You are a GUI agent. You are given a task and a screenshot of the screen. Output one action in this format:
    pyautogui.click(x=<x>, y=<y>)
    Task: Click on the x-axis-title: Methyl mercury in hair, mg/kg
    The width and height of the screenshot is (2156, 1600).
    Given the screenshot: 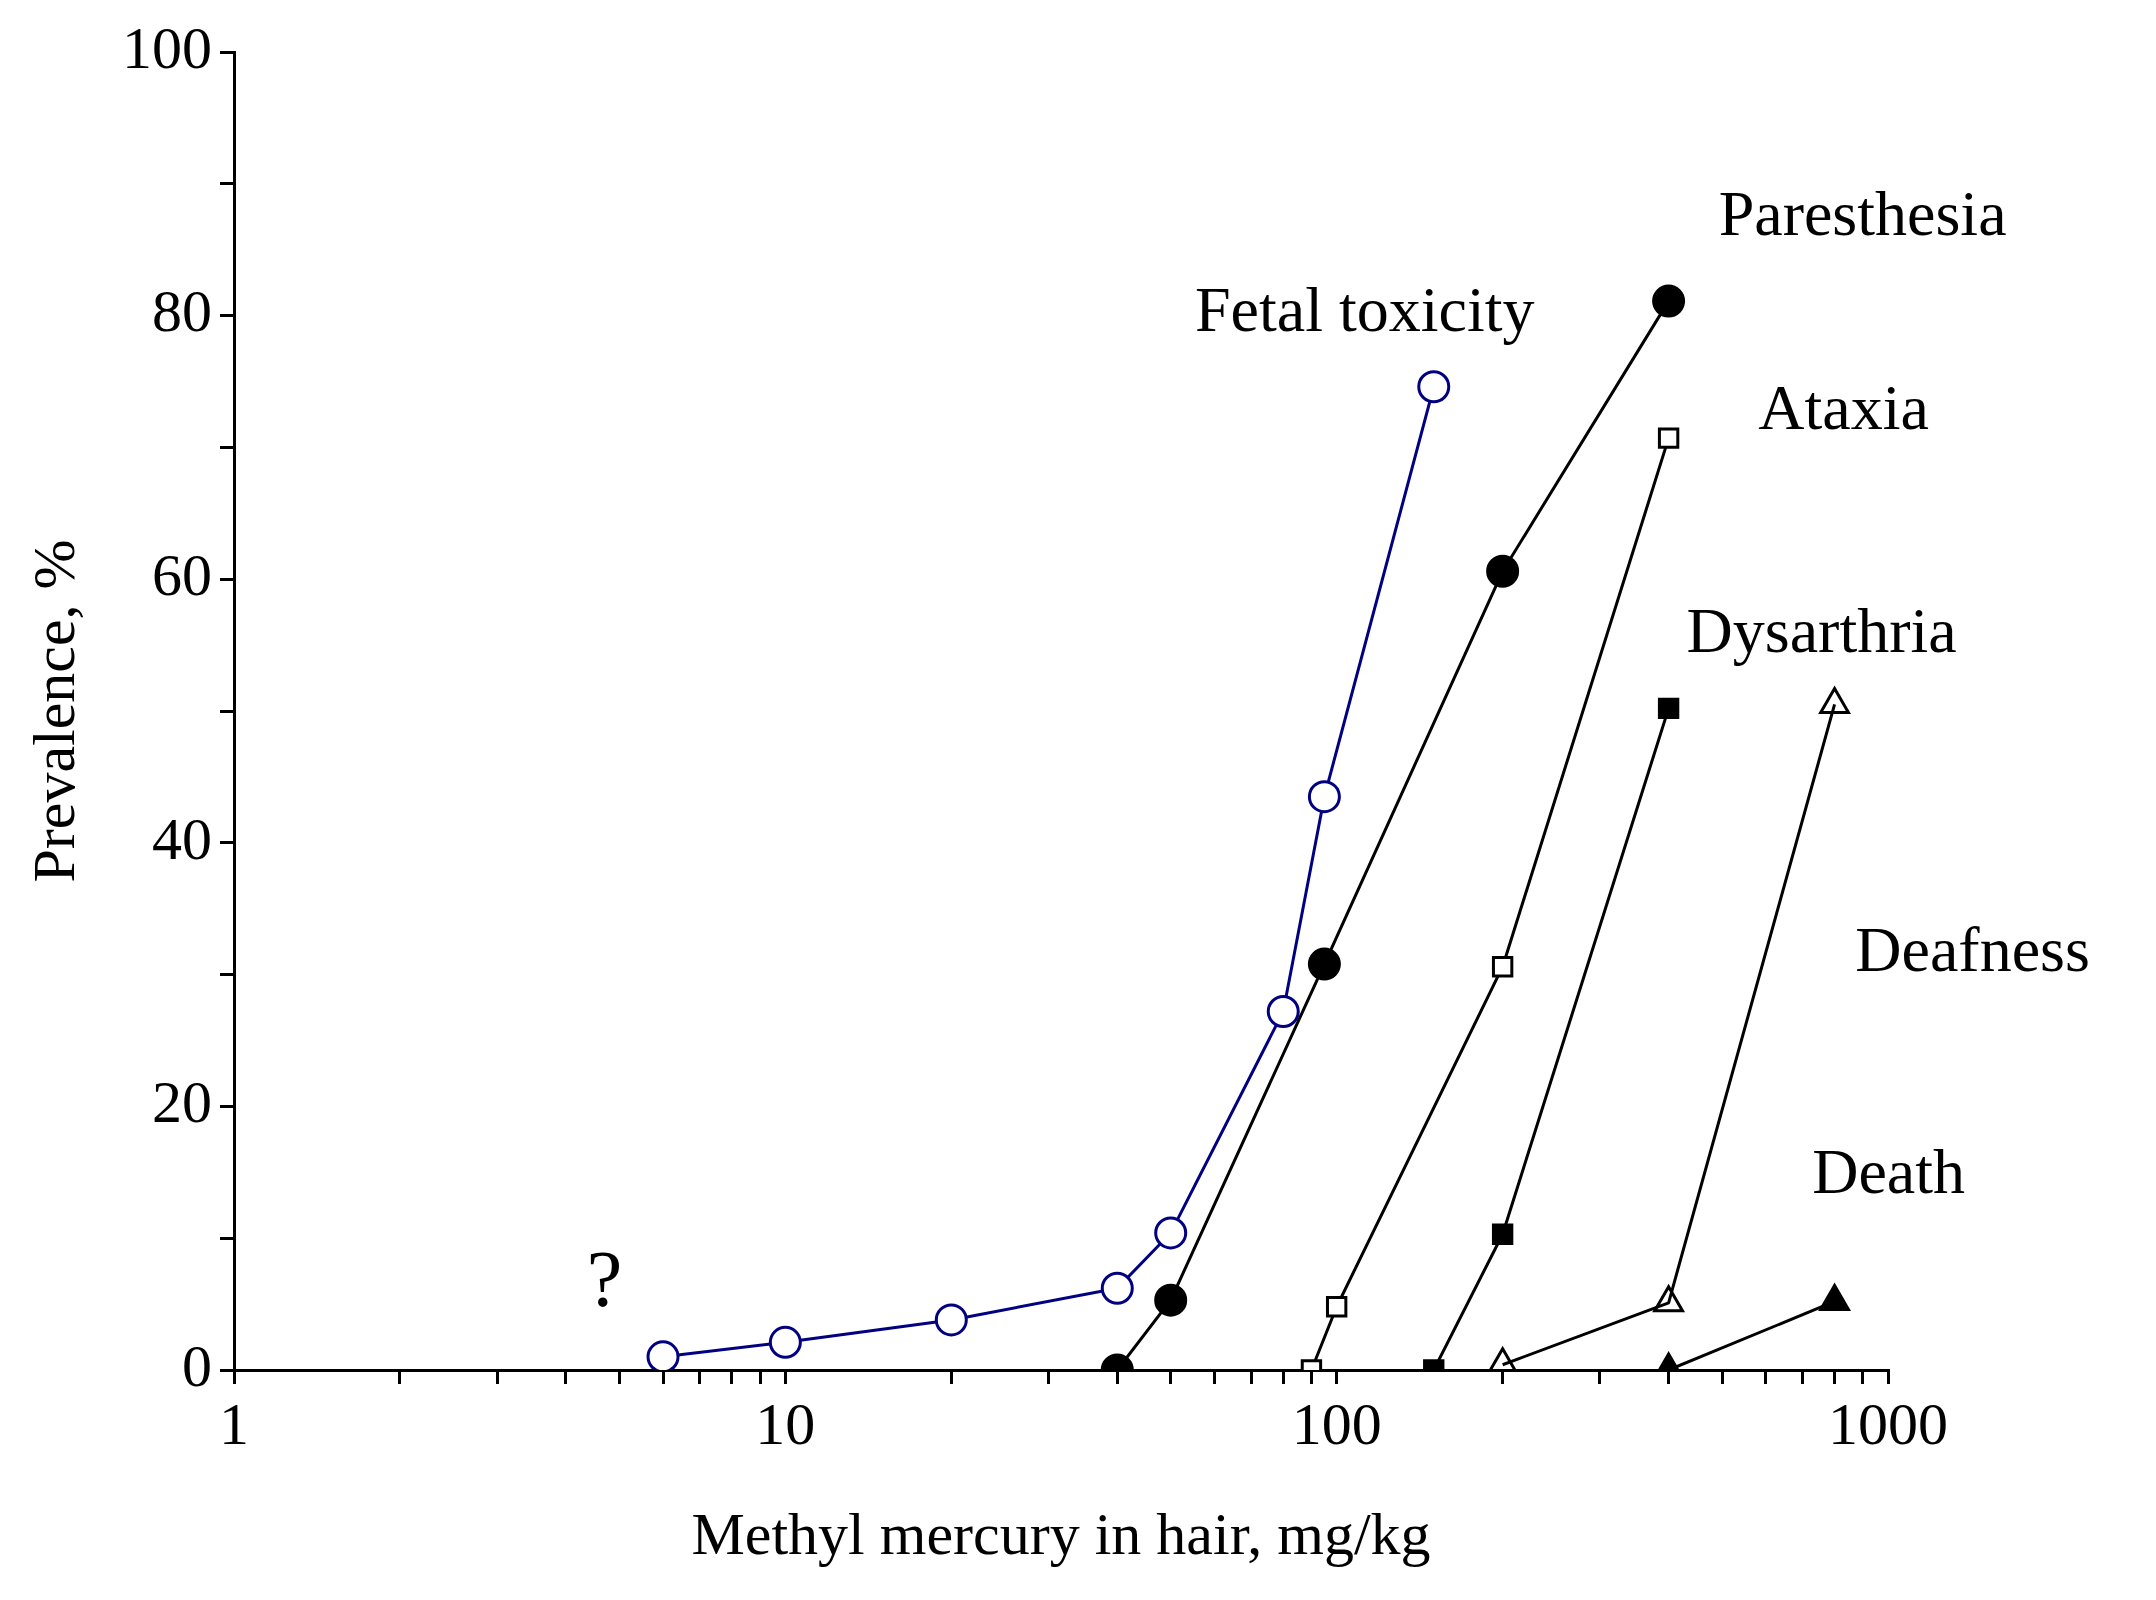 What is the action you would take?
    pyautogui.click(x=1061, y=1533)
    